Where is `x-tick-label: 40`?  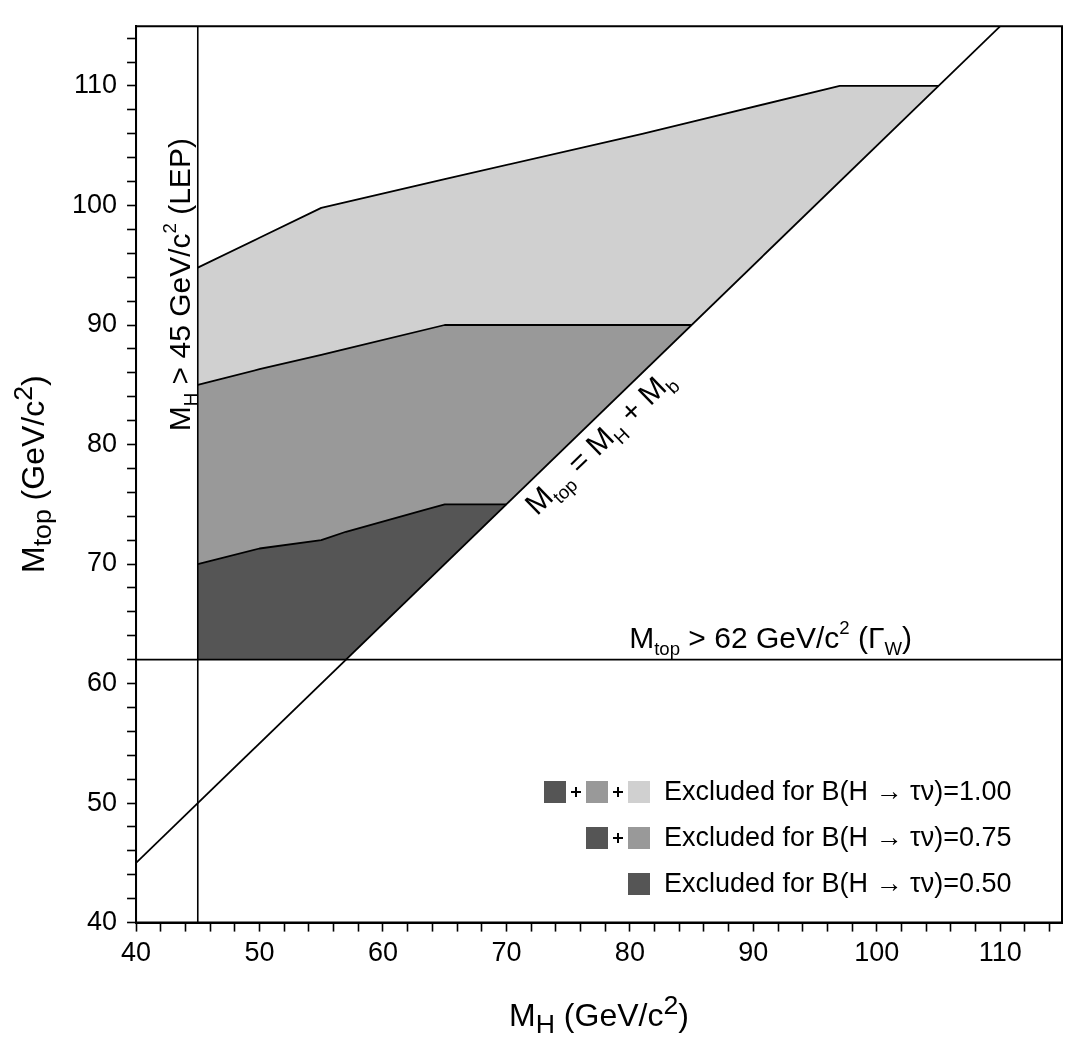
x-tick-label: 40 is located at coordinates (136, 952).